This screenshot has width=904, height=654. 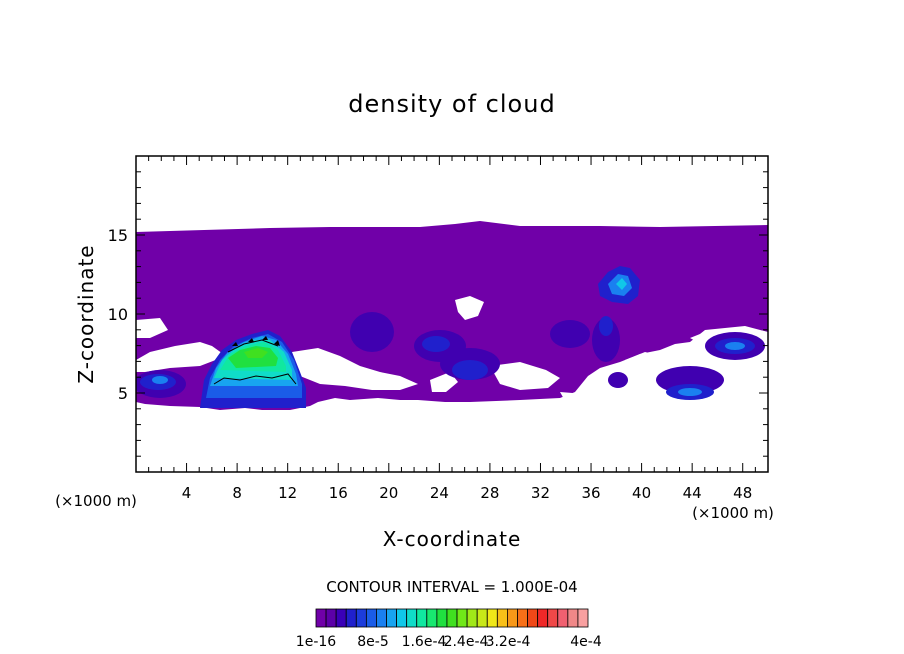 What do you see at coordinates (641, 493) in the screenshot?
I see `x-tick-label: 40` at bounding box center [641, 493].